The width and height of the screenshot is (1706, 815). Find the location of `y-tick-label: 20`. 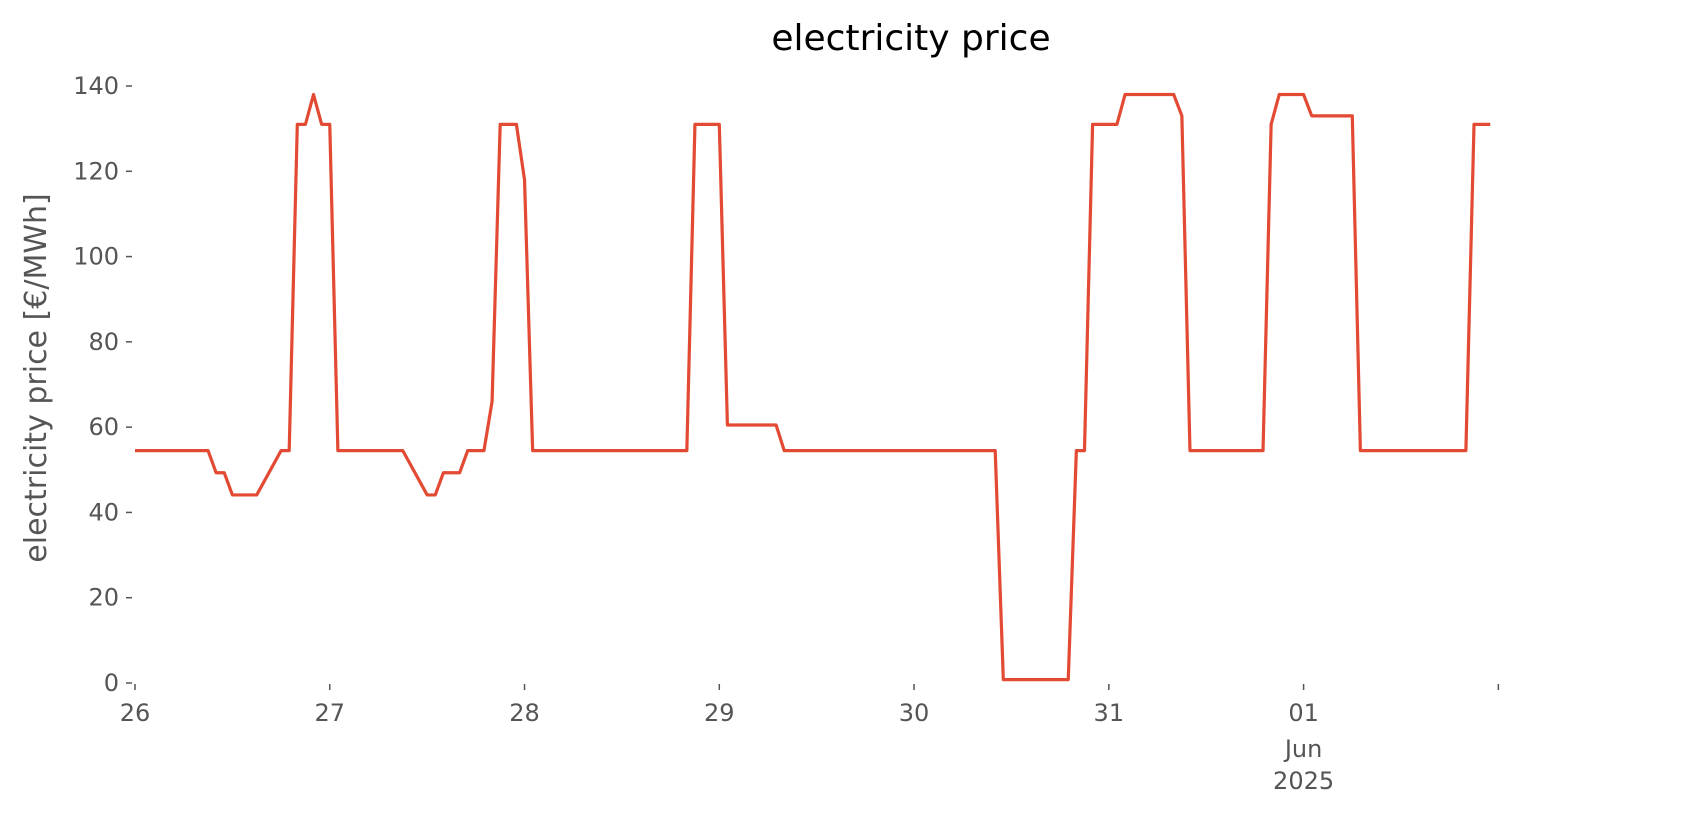

y-tick-label: 20 is located at coordinates (103, 598).